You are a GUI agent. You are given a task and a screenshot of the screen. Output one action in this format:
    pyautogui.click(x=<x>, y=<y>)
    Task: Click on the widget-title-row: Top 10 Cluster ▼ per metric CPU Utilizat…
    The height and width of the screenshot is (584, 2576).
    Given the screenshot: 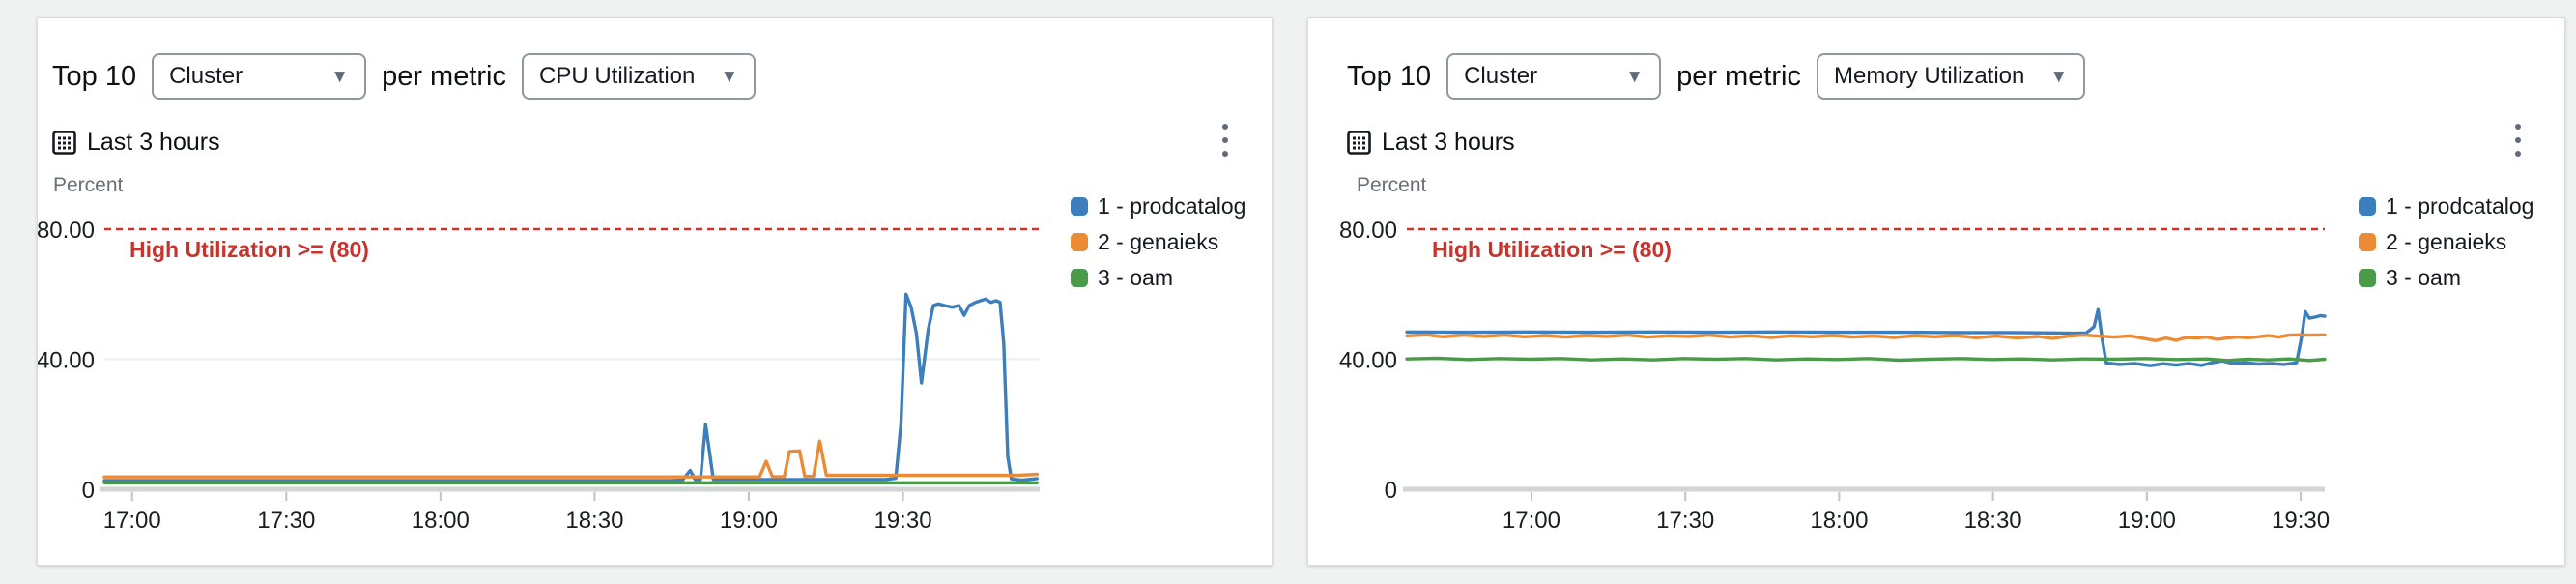 What is the action you would take?
    pyautogui.click(x=405, y=76)
    